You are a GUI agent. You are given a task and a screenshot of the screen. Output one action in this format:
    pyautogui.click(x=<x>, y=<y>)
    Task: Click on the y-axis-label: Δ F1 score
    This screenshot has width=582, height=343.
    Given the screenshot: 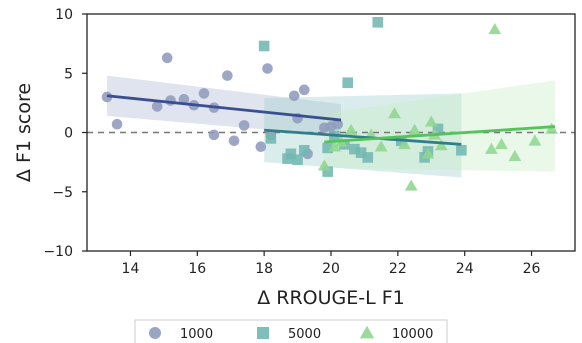 What is the action you would take?
    pyautogui.click(x=24, y=132)
    